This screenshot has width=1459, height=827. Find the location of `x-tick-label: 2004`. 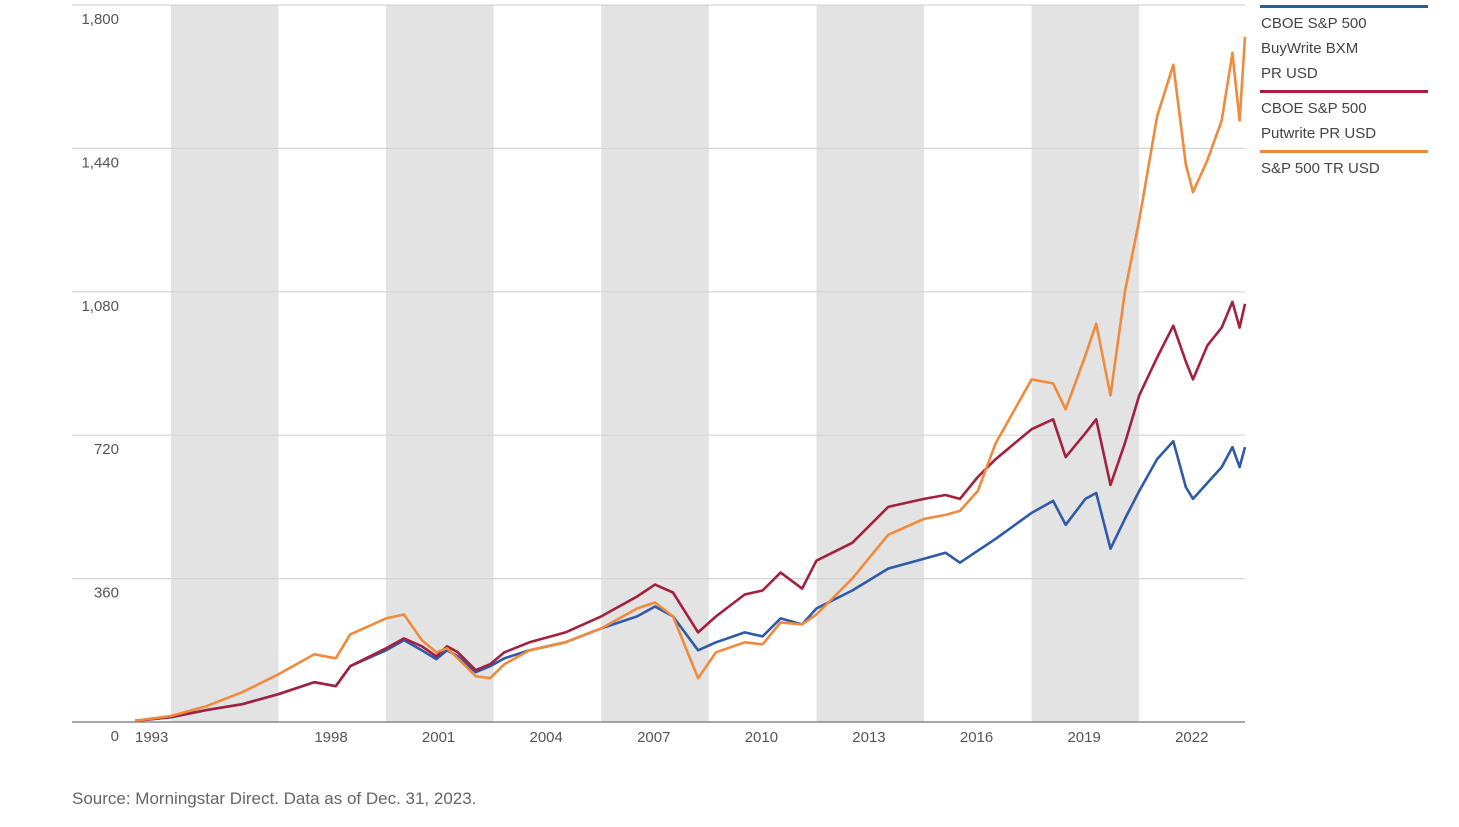

x-tick-label: 2004 is located at coordinates (546, 737).